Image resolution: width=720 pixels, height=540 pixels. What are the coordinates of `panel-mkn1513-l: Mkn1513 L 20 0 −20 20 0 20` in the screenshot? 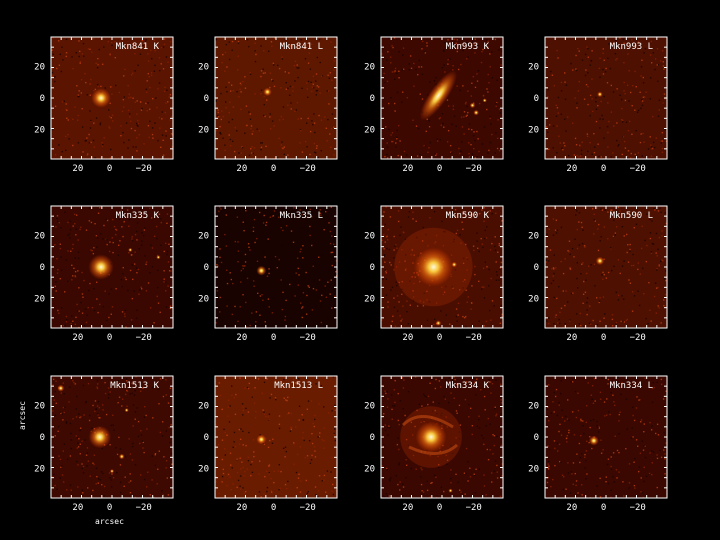 It's located at (261, 447).